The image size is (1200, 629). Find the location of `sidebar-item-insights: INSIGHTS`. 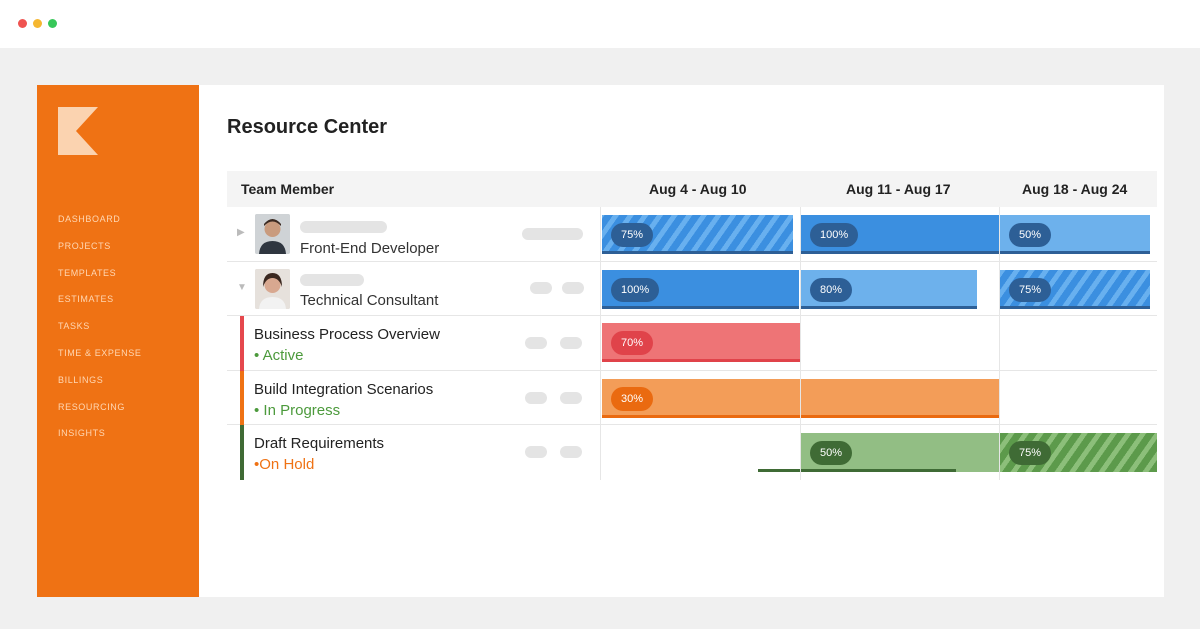

sidebar-item-insights: INSIGHTS is located at coordinates (82, 433).